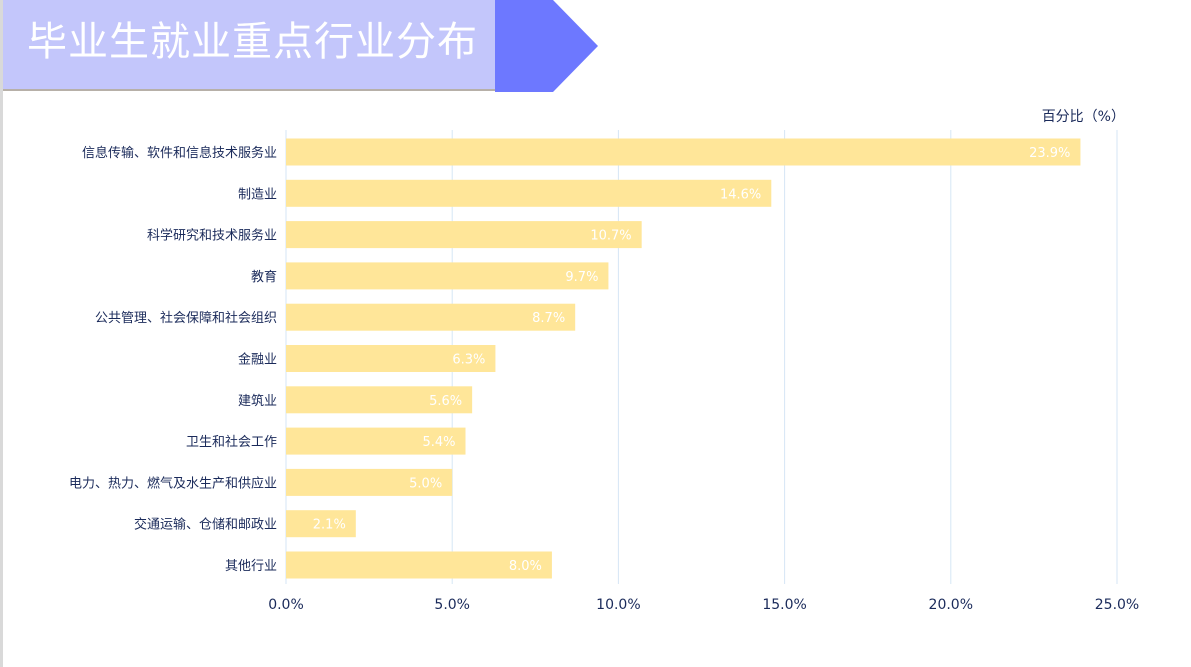 This screenshot has height=667, width=1191. What do you see at coordinates (257, 401) in the screenshot?
I see `category-label: 建筑业` at bounding box center [257, 401].